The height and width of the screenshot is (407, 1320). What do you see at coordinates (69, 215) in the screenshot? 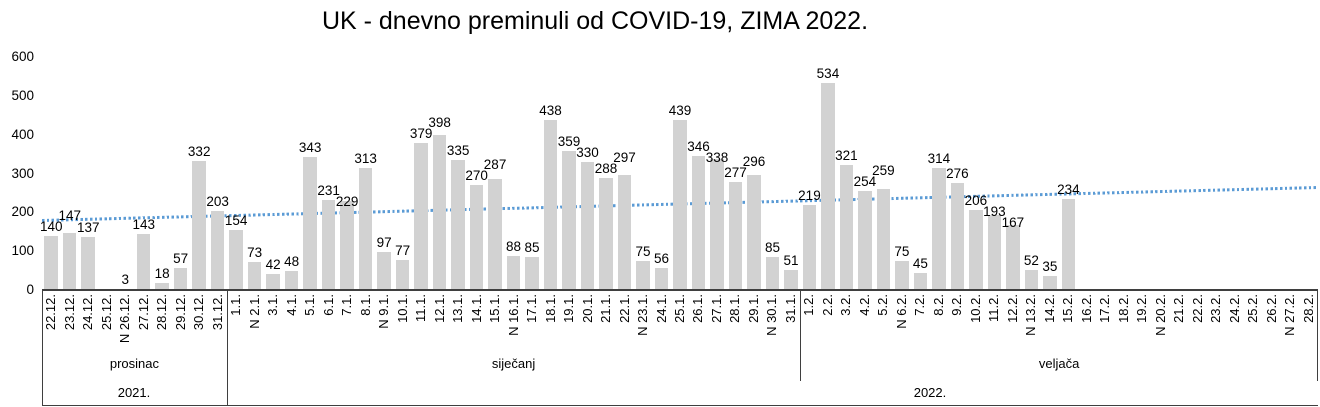
I see `bar-value-label: 147` at bounding box center [69, 215].